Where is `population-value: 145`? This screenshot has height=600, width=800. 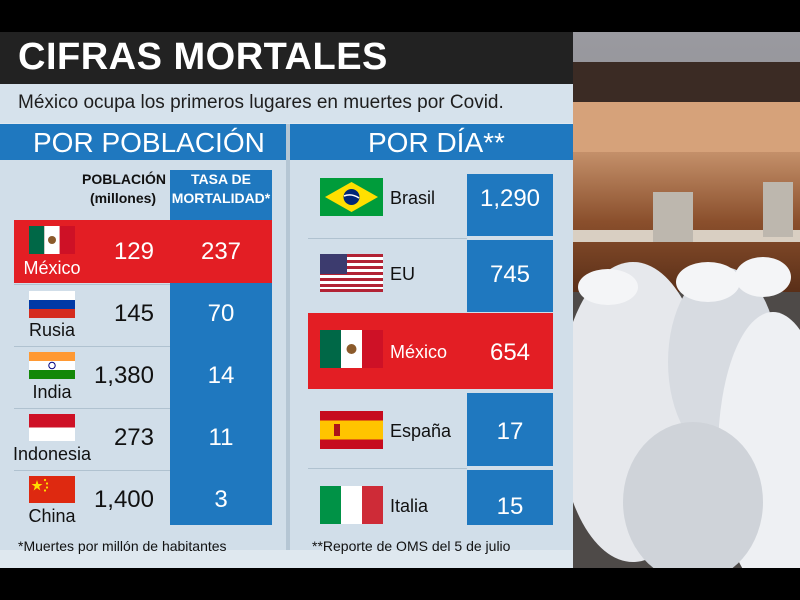 population-value: 145 is located at coordinates (133, 313).